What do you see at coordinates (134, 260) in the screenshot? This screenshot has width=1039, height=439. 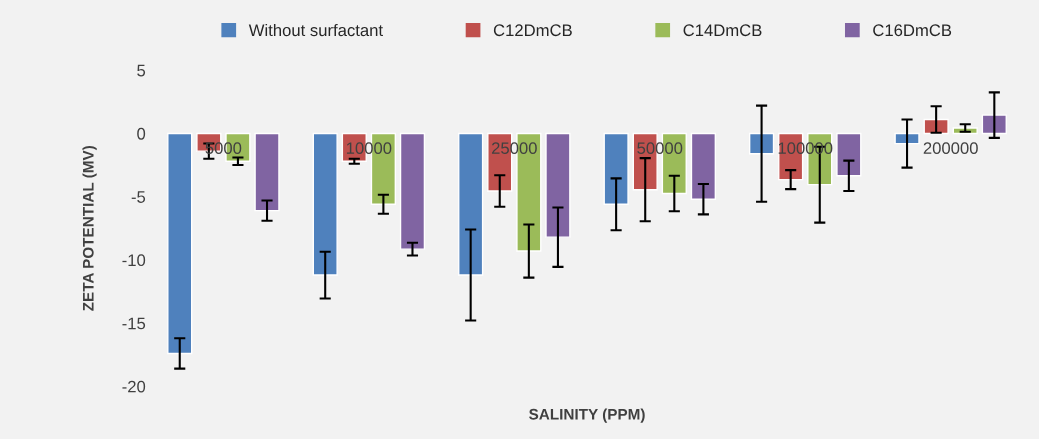 I see `y-tick-label: -10` at bounding box center [134, 260].